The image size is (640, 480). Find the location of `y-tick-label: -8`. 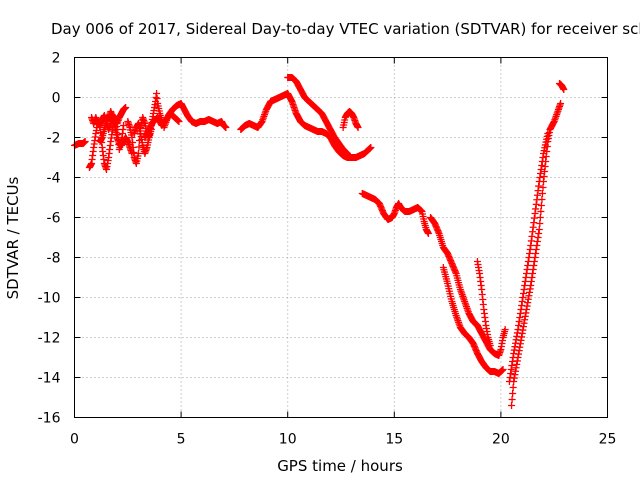

y-tick-label: -8 is located at coordinates (54, 259).